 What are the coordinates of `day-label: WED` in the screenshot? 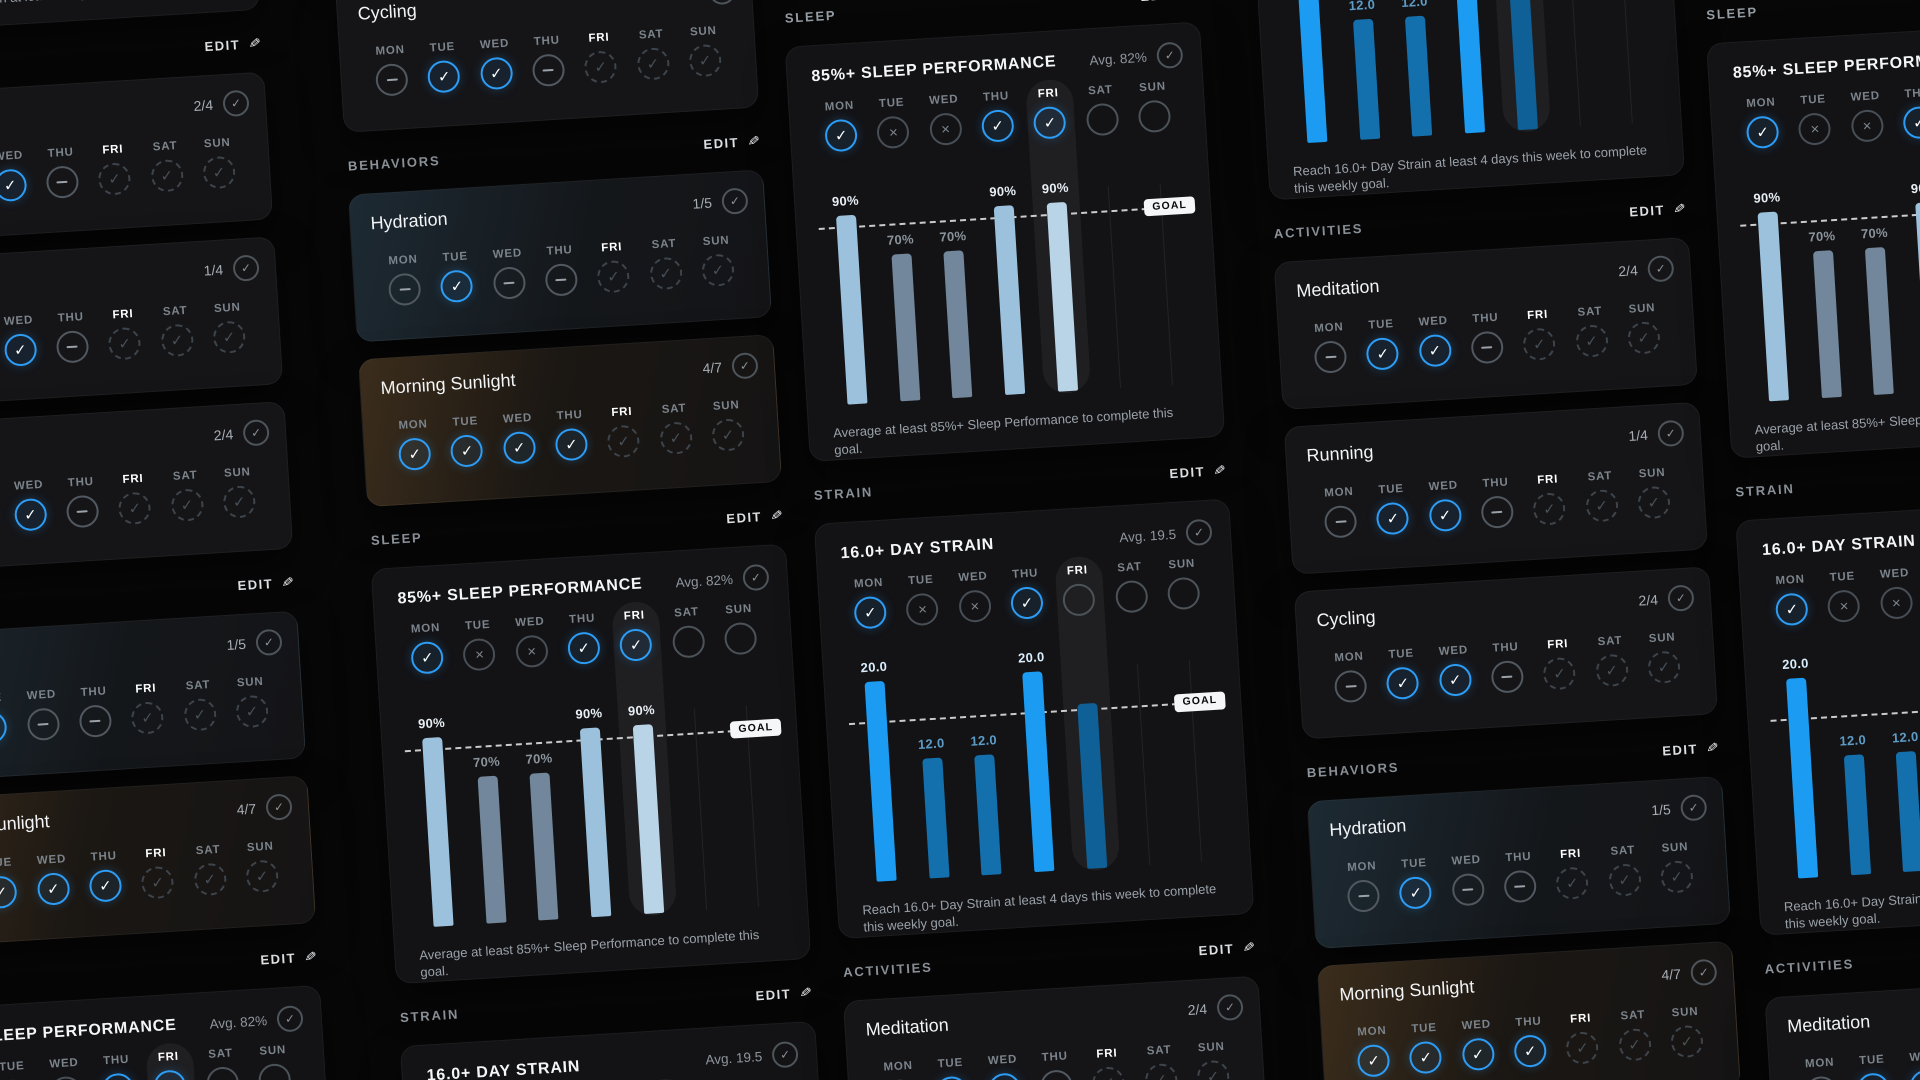 It's located at (1476, 1025).